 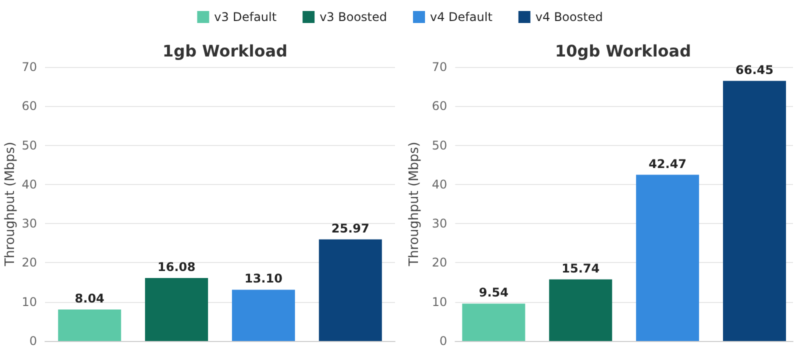 What do you see at coordinates (354, 17) in the screenshot?
I see `legend-label: v3 Boosted` at bounding box center [354, 17].